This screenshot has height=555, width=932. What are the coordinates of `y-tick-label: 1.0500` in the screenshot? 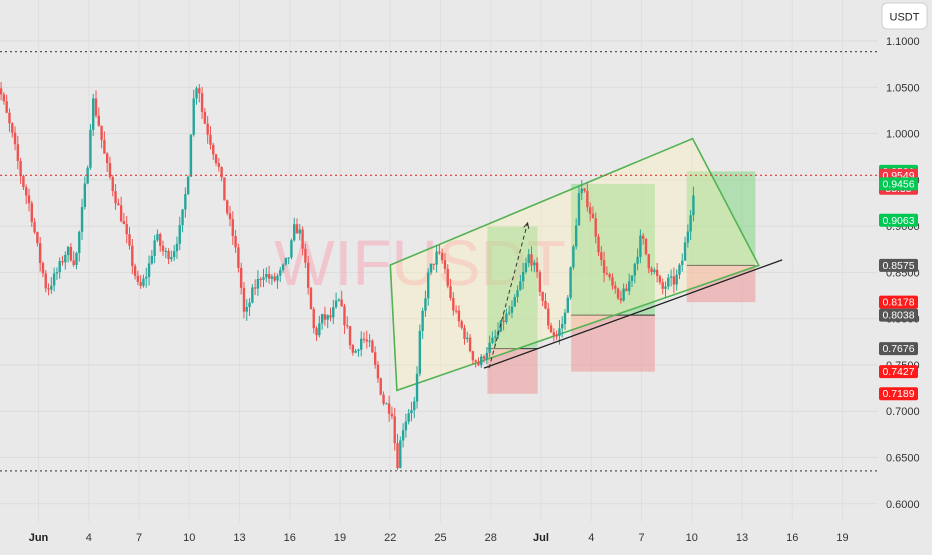 It's located at (903, 88).